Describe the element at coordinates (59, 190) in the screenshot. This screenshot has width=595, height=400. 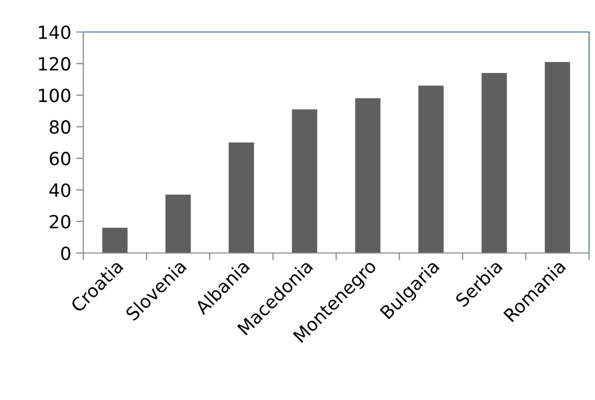
I see `y-tick-label: 40` at that location.